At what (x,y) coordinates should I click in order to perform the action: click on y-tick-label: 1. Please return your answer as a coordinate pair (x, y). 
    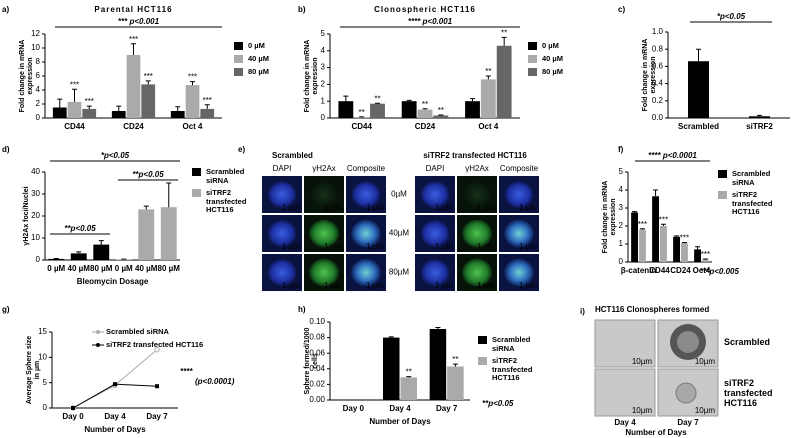
    Looking at the image, I should click on (323, 100).